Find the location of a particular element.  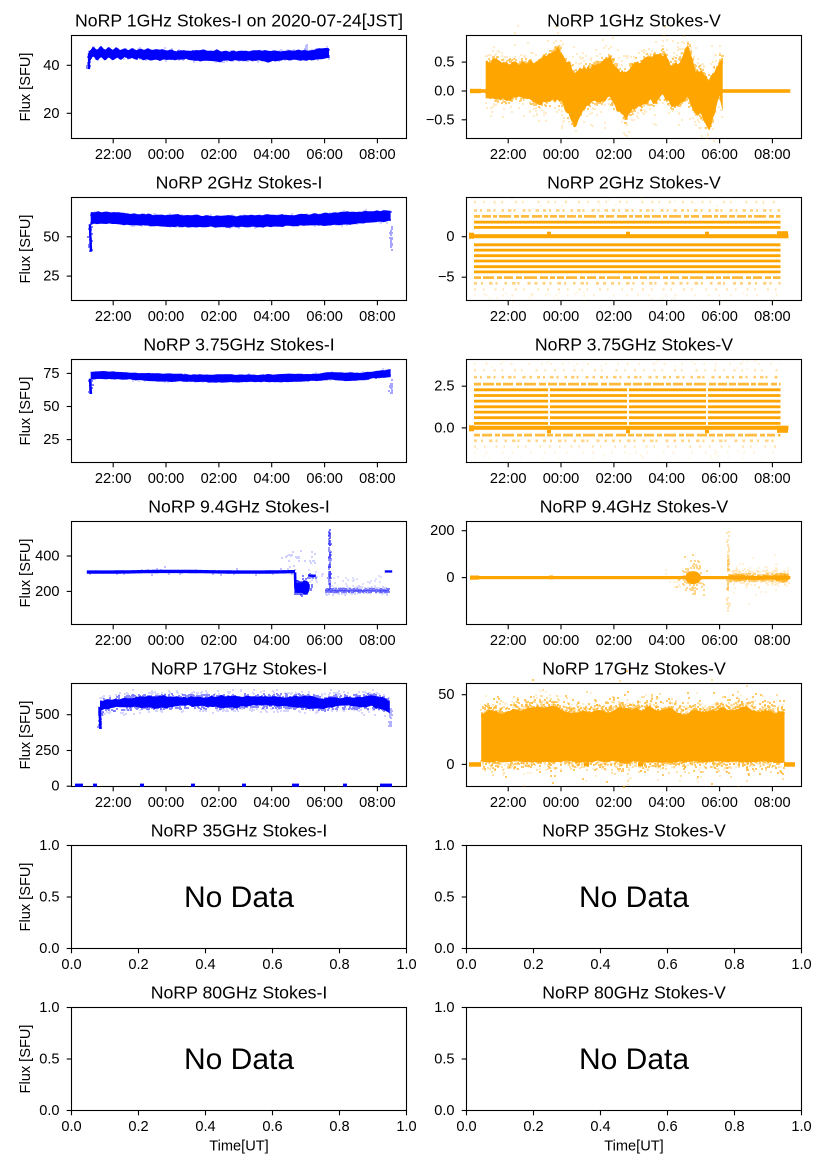

svg-text: NoRP 3.75GHz Stokes-V is located at coordinates (634, 344).